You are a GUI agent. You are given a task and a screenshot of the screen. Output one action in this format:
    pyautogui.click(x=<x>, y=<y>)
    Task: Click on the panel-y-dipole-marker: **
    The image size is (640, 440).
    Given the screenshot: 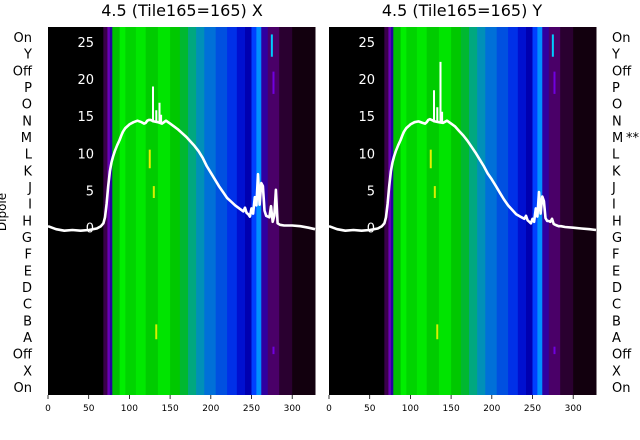 What is the action you would take?
    pyautogui.click(x=633, y=138)
    